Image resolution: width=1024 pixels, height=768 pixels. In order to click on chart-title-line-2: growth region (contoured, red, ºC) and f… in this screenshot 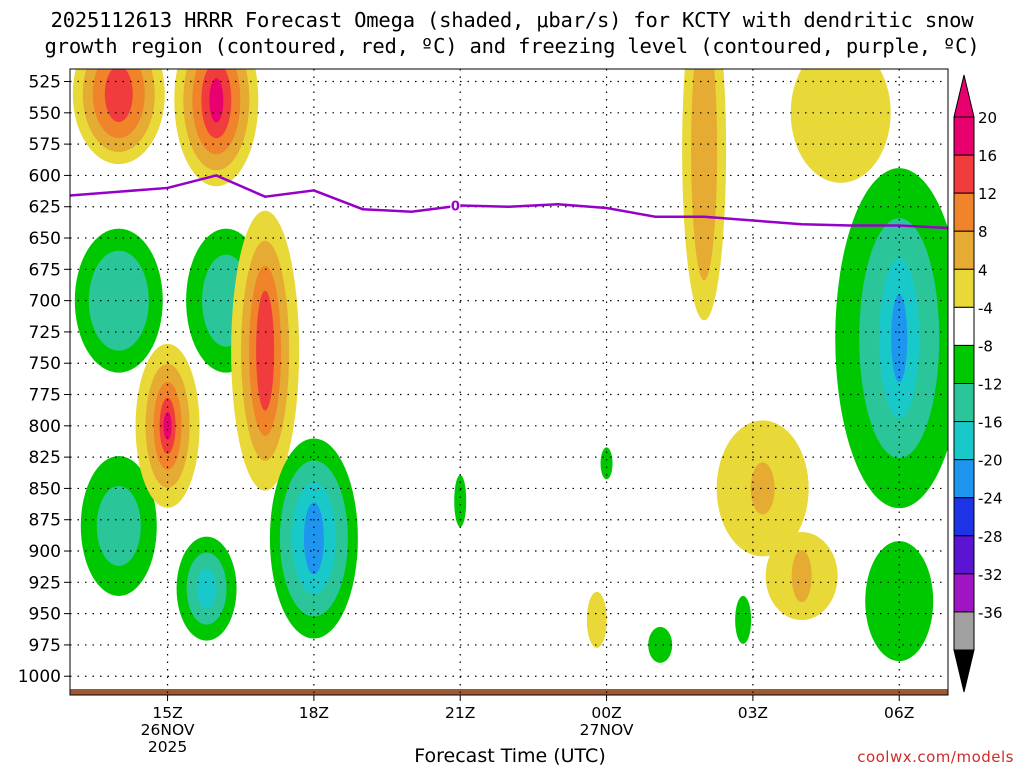, I will do `click(512, 46)`.